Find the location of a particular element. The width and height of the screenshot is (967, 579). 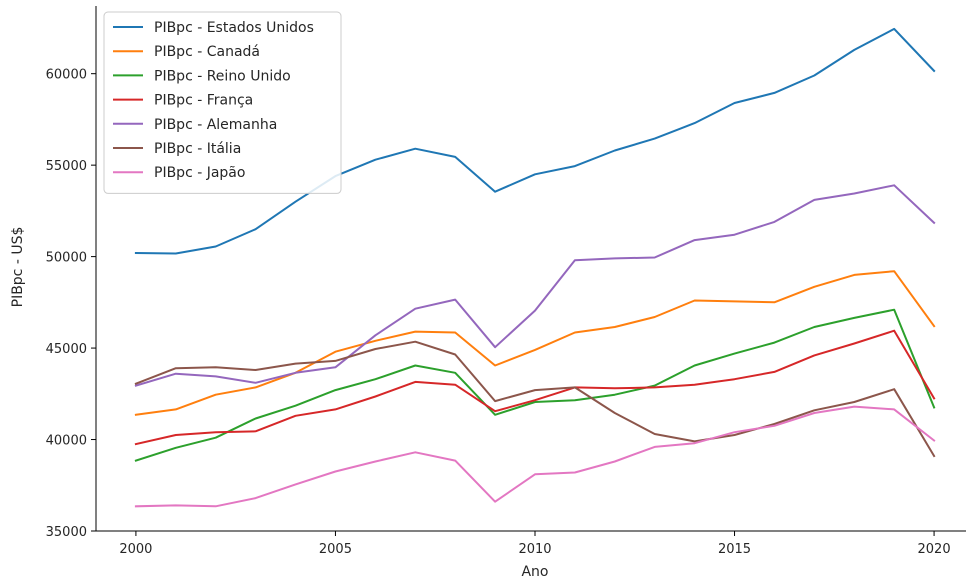

x-tick-label: 2015 is located at coordinates (734, 549).